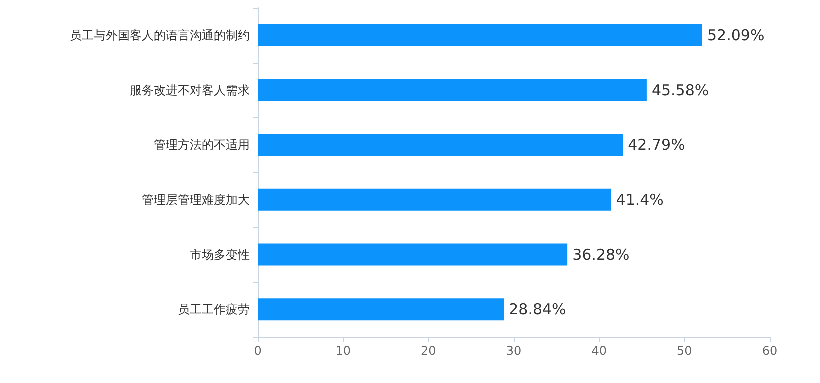 The height and width of the screenshot is (383, 820). What do you see at coordinates (599, 351) in the screenshot?
I see `x-tick-label: 40` at bounding box center [599, 351].